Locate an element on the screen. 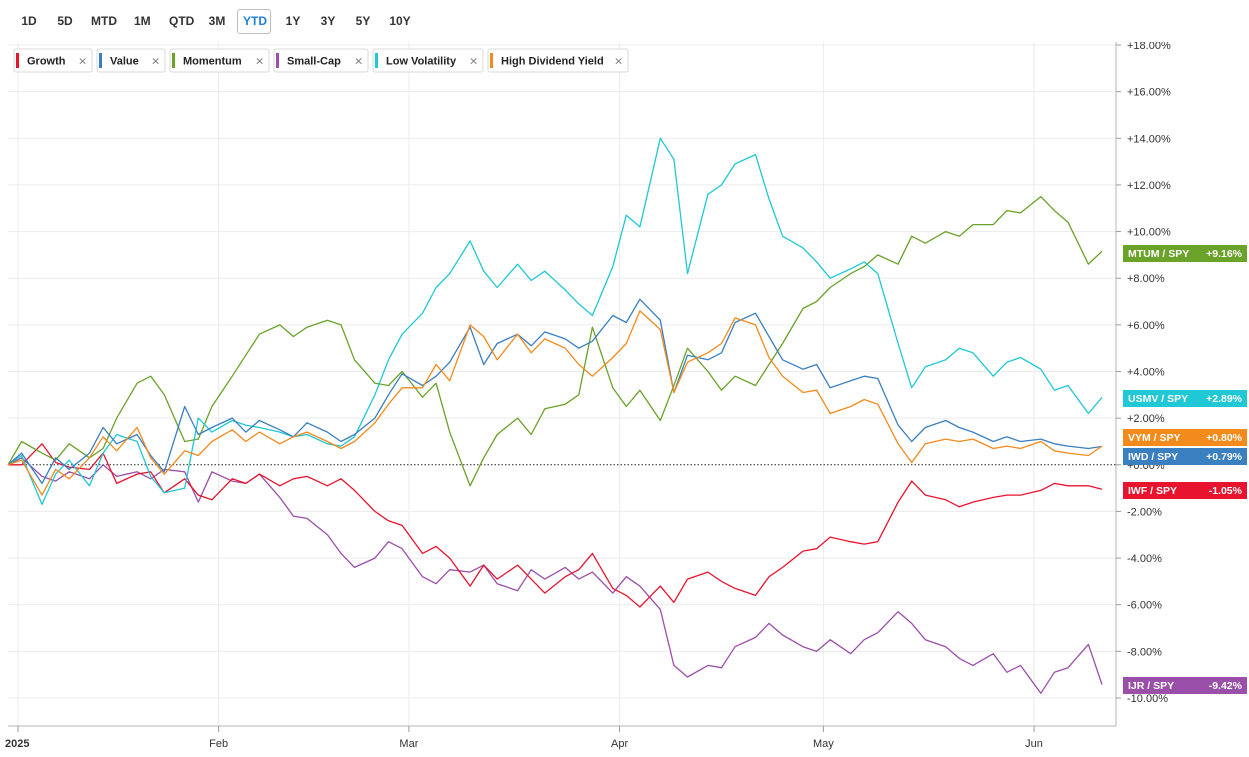 Image resolution: width=1249 pixels, height=757 pixels. range-button-1m: 1M is located at coordinates (142, 21).